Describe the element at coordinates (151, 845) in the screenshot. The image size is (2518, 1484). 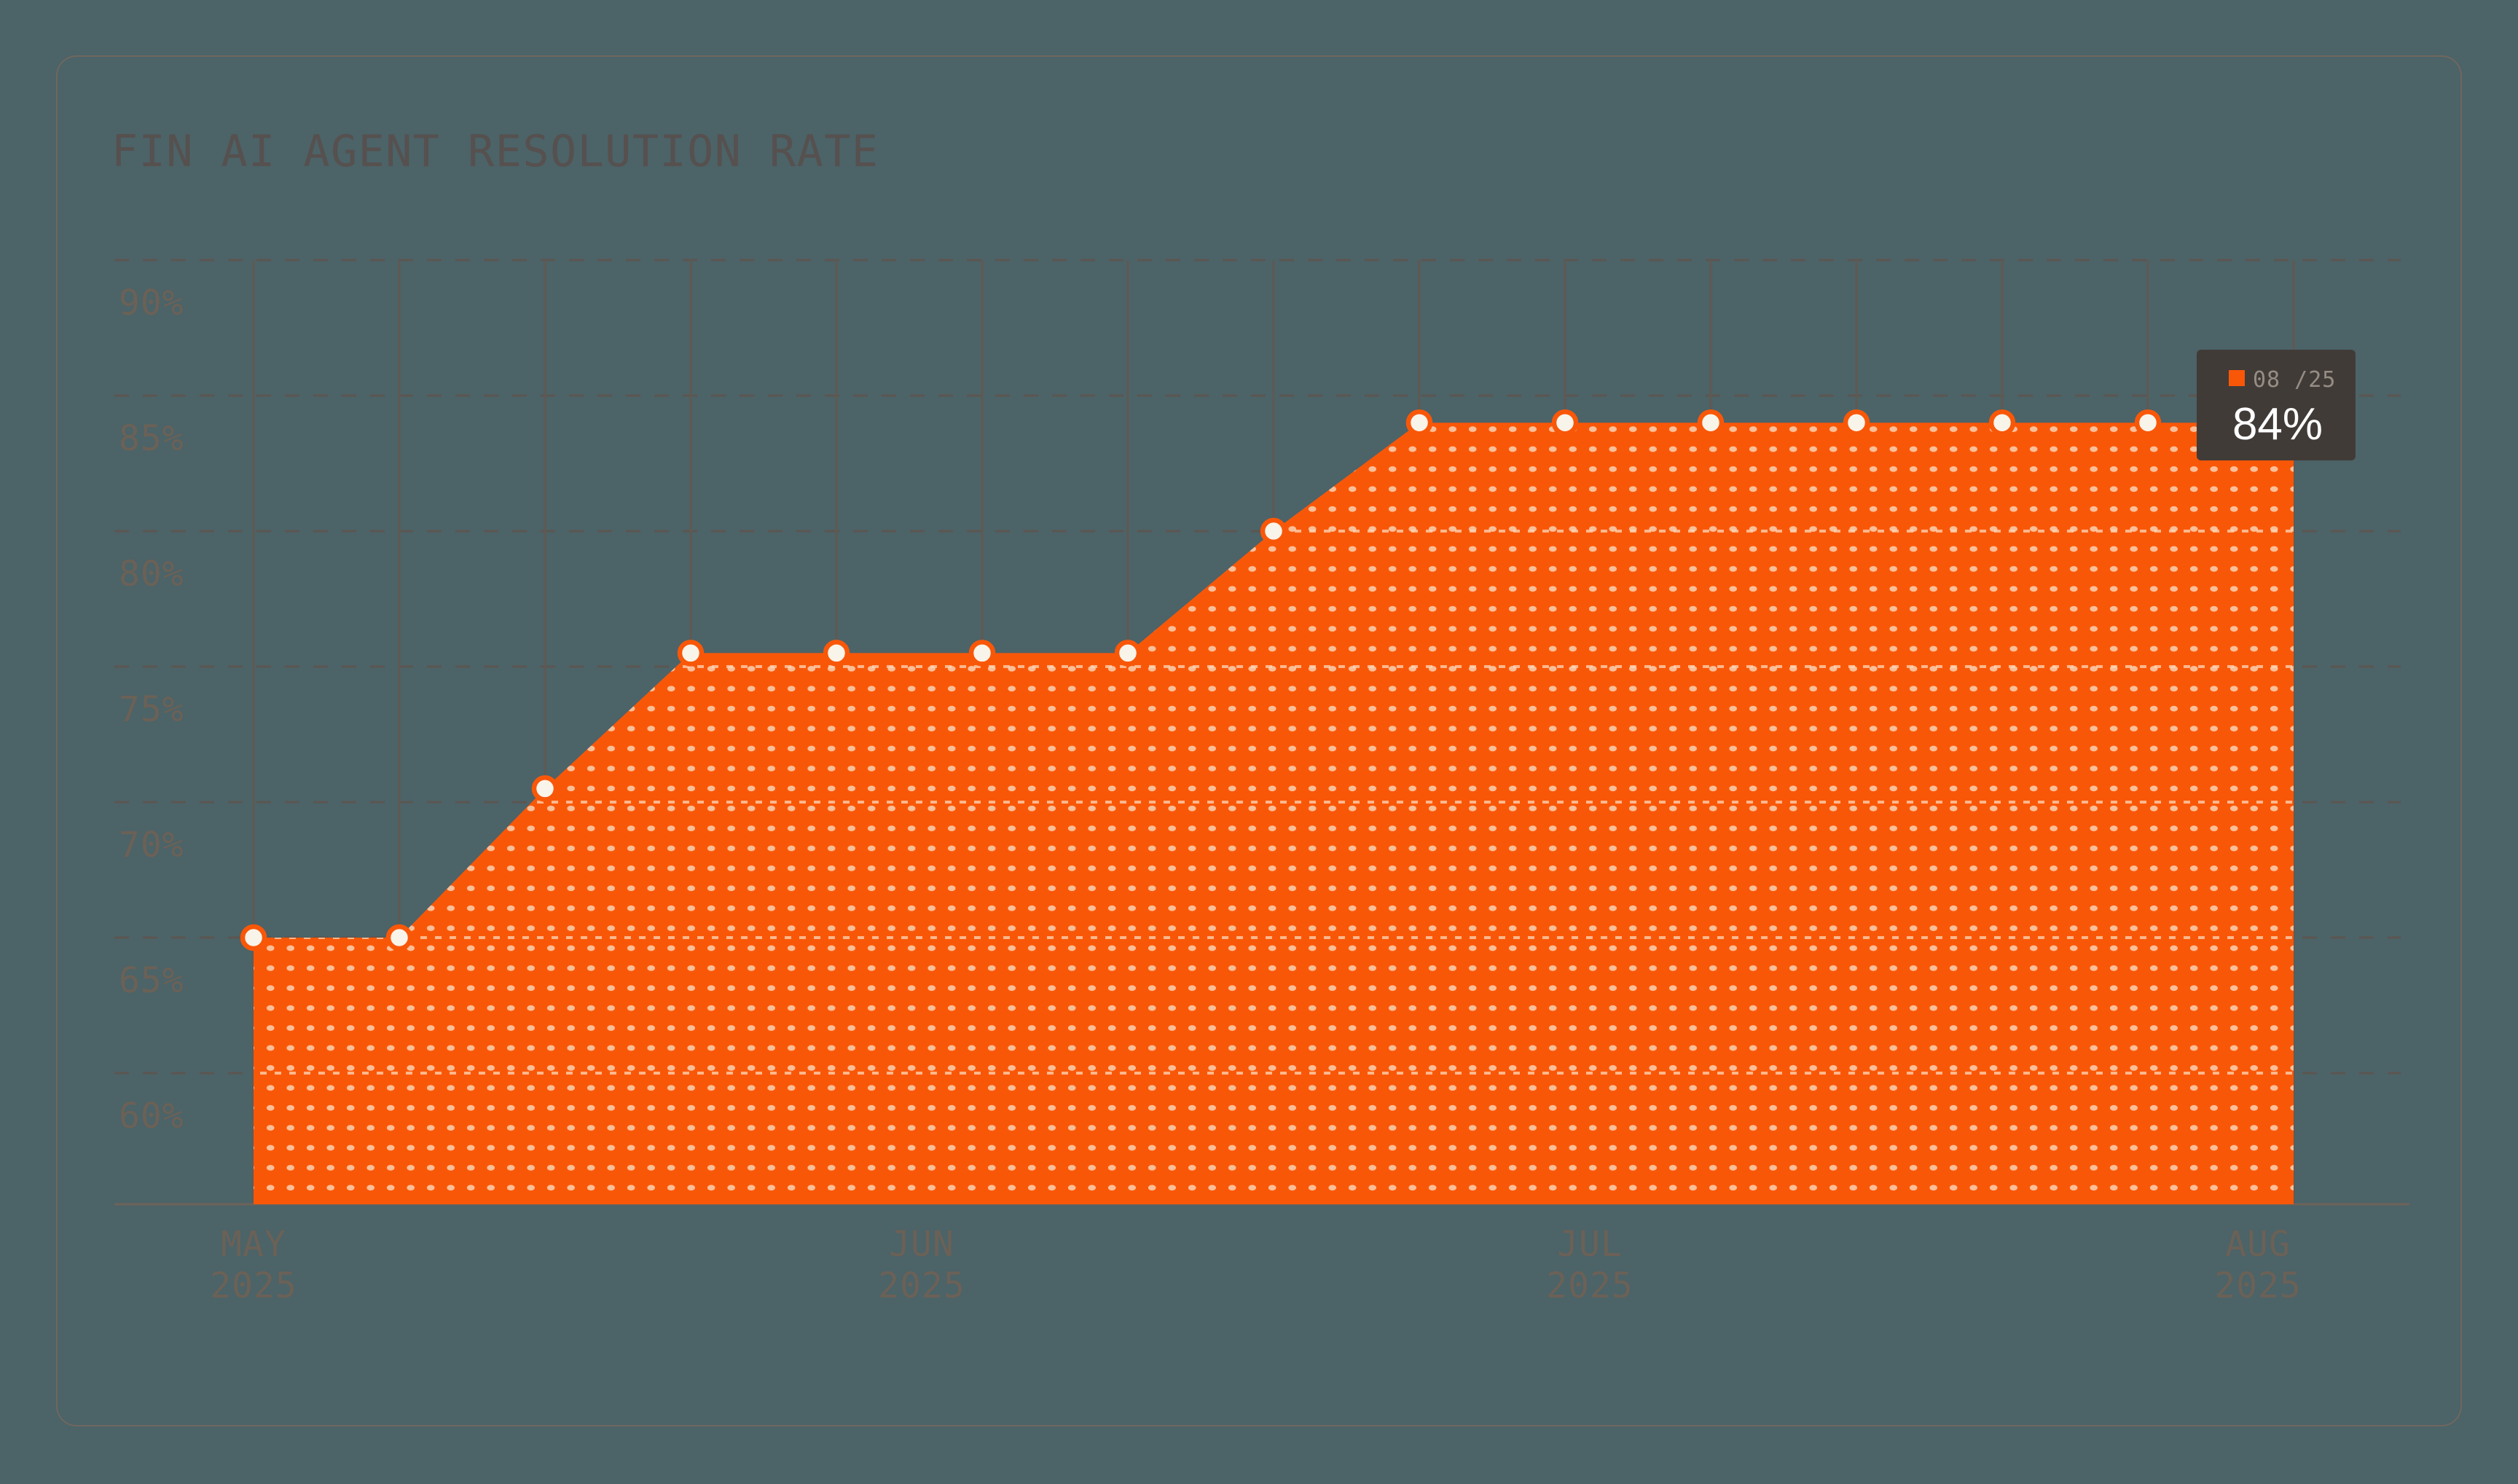
I see `y-tick-label: 70%` at that location.